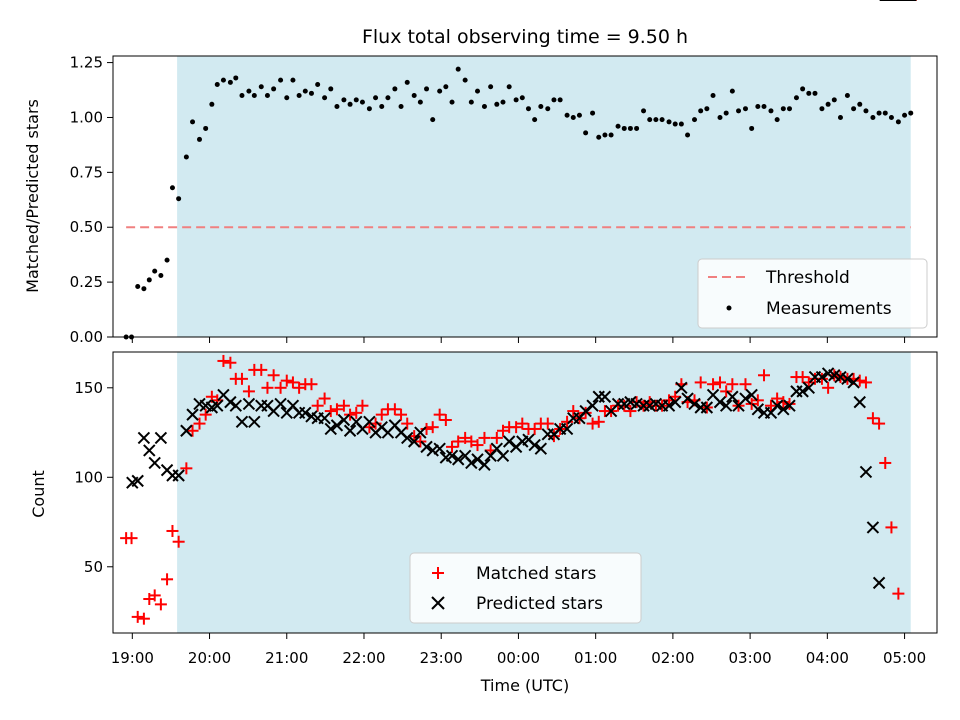 This screenshot has height=720, width=960. Describe the element at coordinates (749, 658) in the screenshot. I see `count-x-tick-label: 03:00` at that location.